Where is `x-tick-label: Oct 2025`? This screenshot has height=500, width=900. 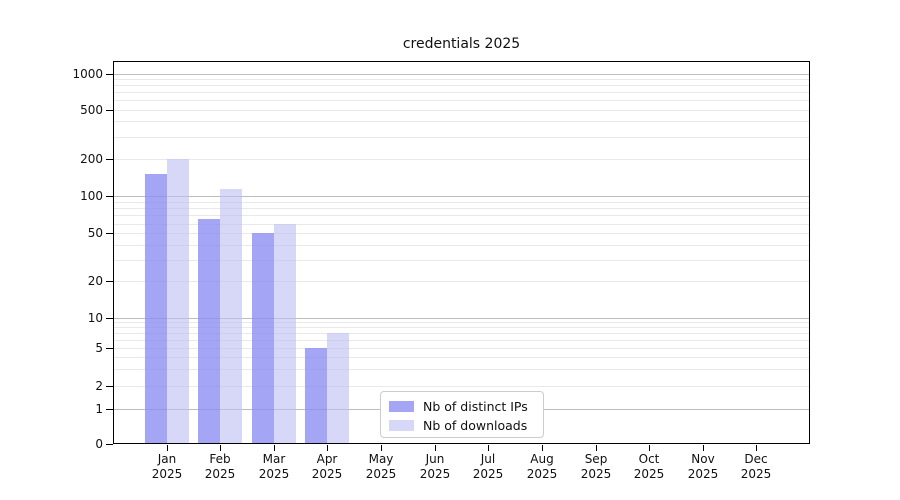
x-tick-label: Oct 2025 is located at coordinates (649, 467).